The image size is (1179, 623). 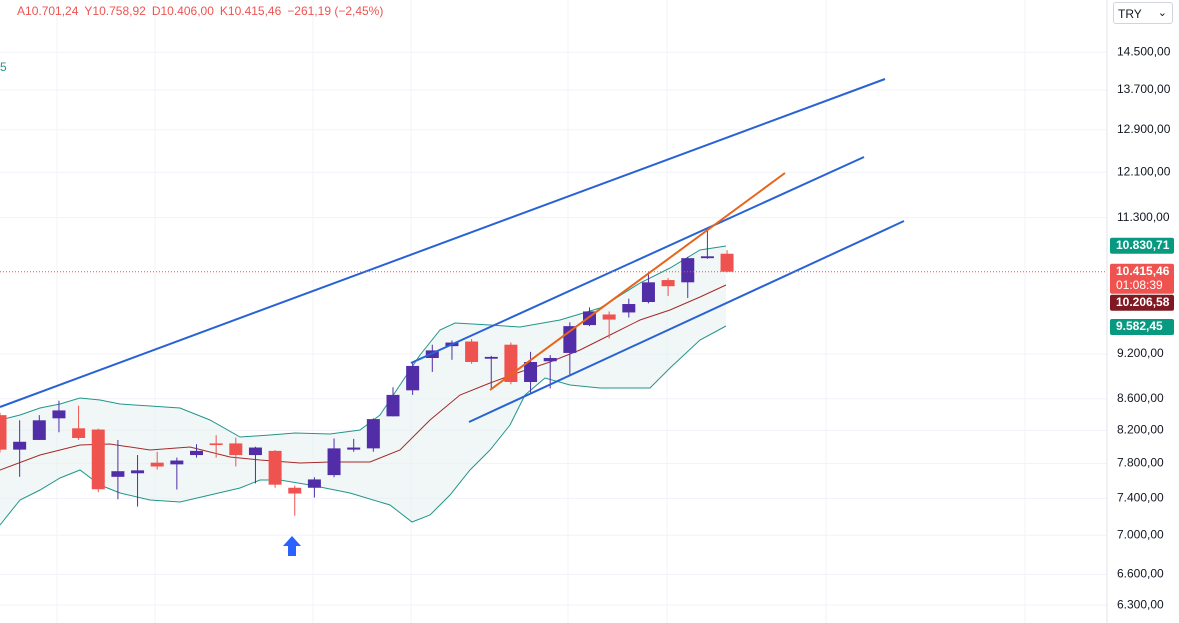 I want to click on legend-label: A, so click(x=21, y=11).